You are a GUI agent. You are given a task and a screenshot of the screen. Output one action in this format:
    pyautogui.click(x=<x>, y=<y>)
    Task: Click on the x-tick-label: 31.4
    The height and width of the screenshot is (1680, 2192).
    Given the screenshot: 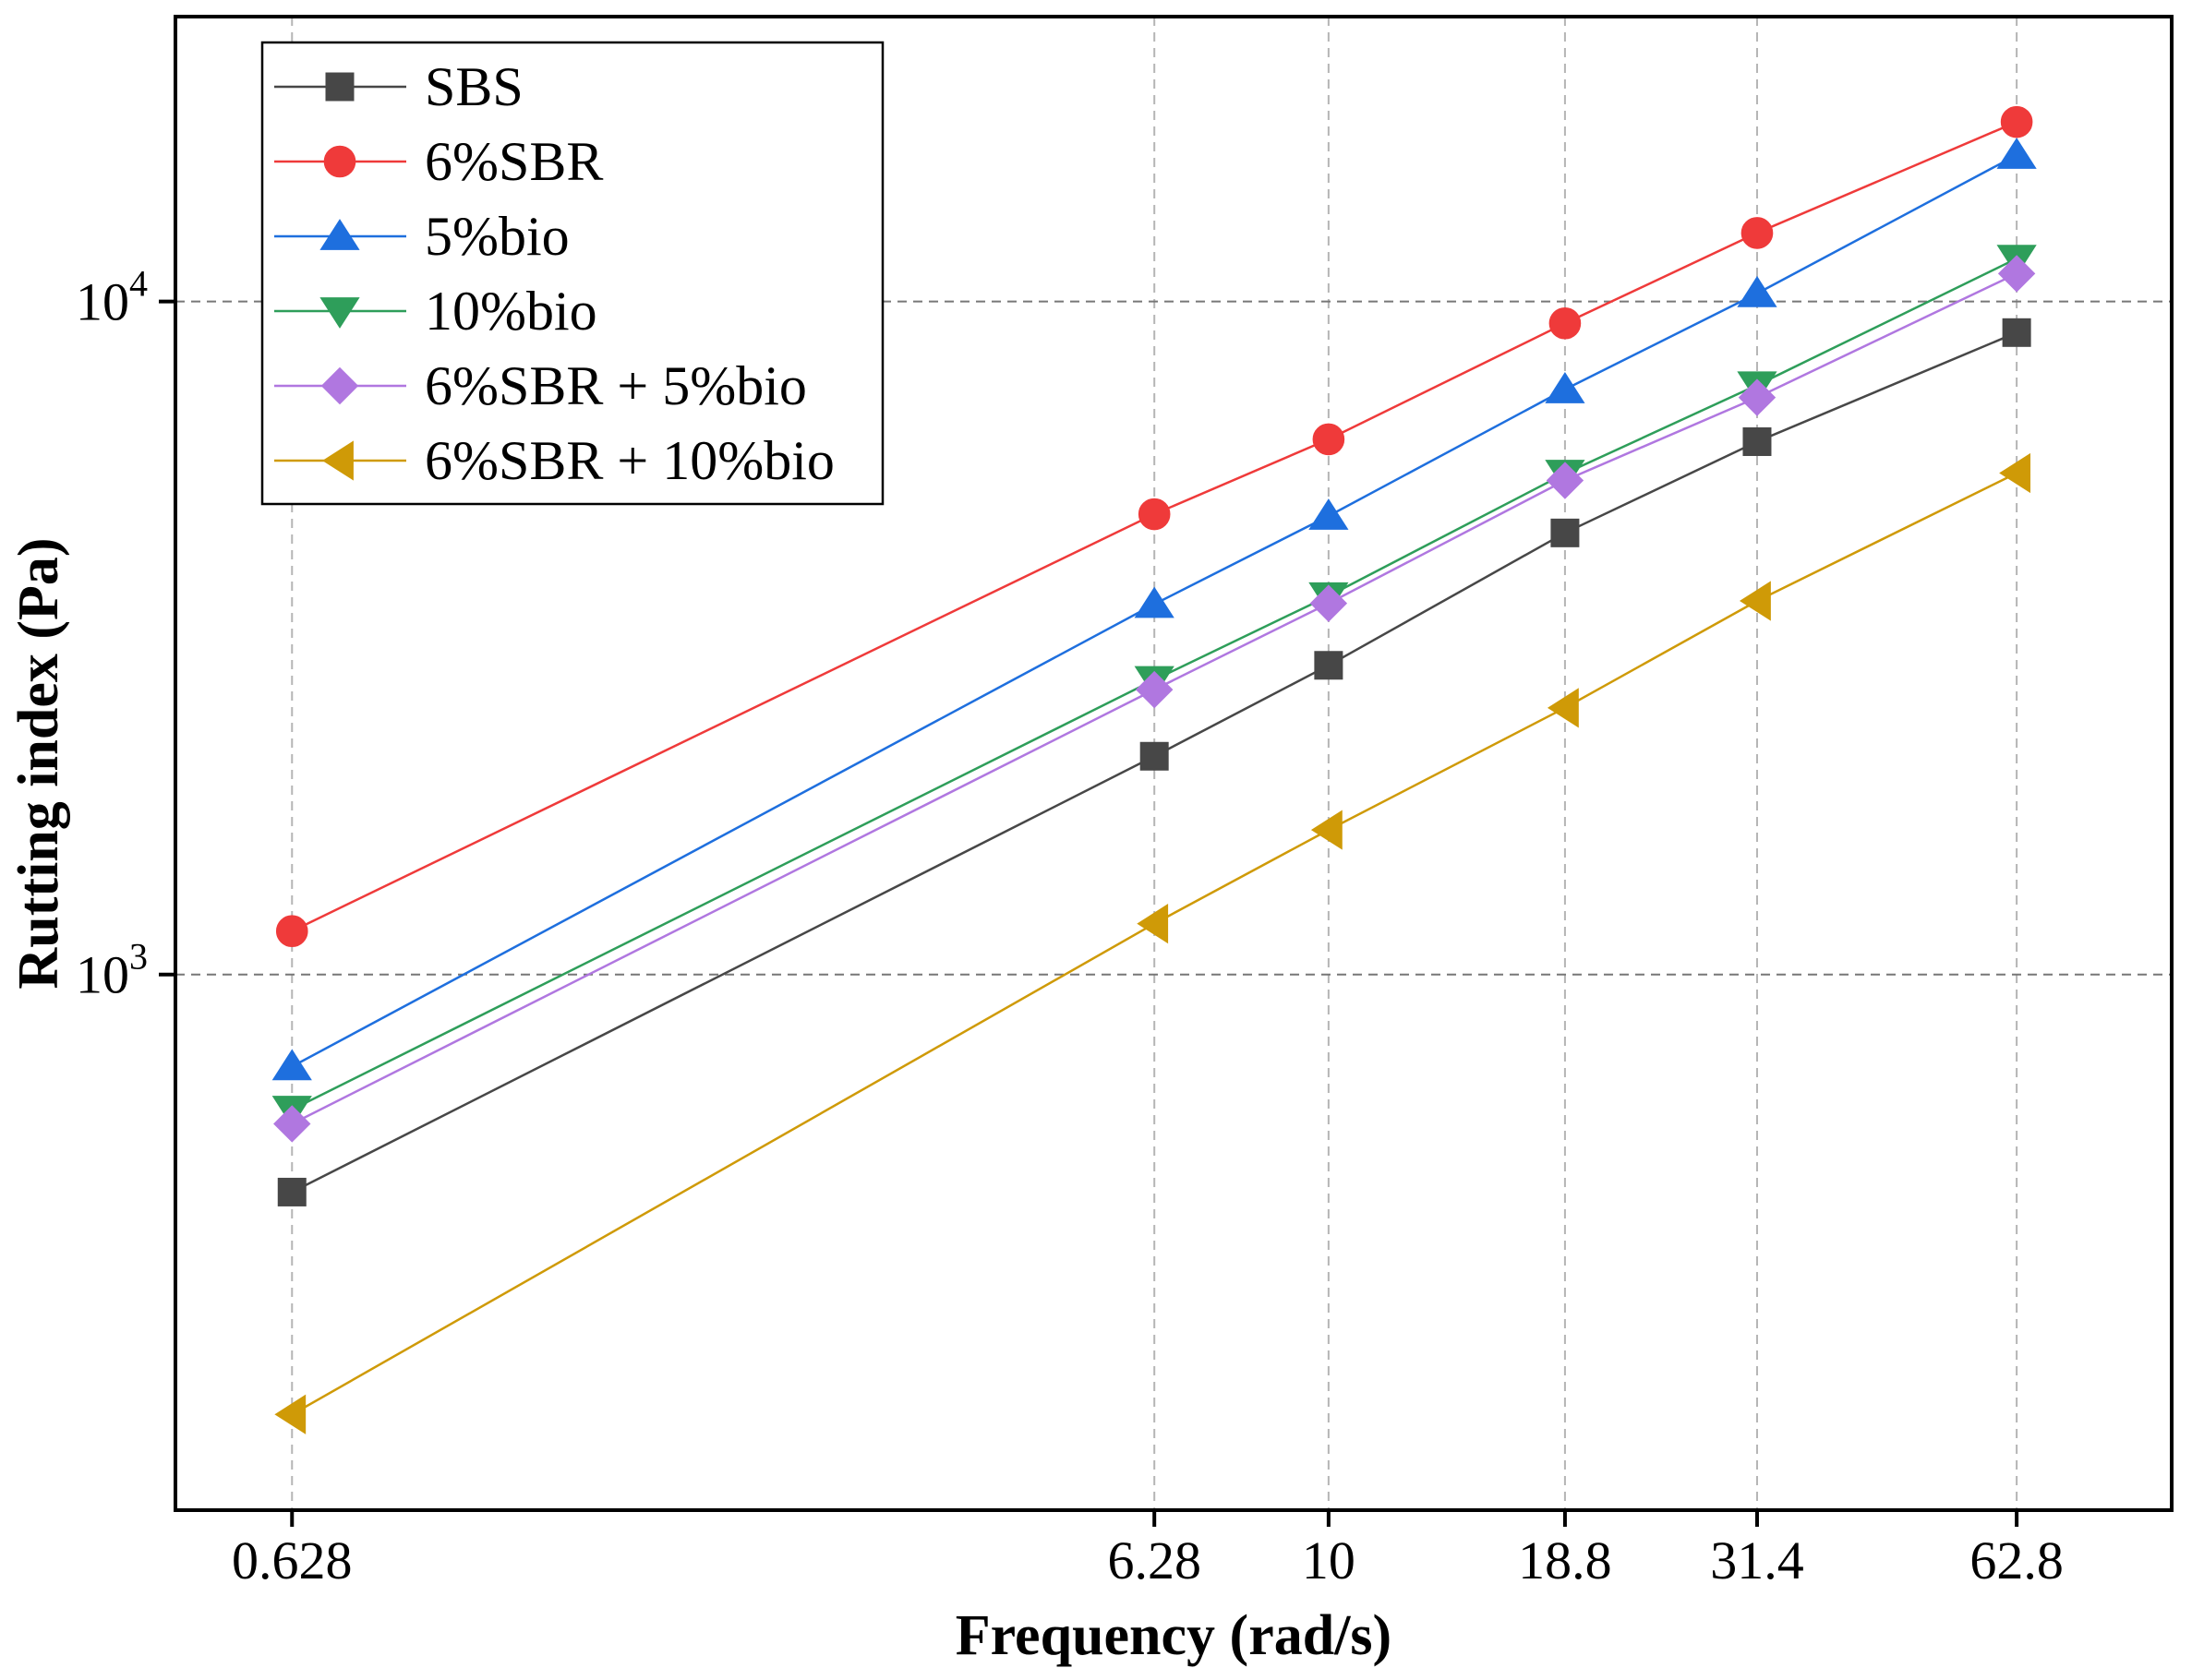 What is the action you would take?
    pyautogui.click(x=1757, y=1560)
    